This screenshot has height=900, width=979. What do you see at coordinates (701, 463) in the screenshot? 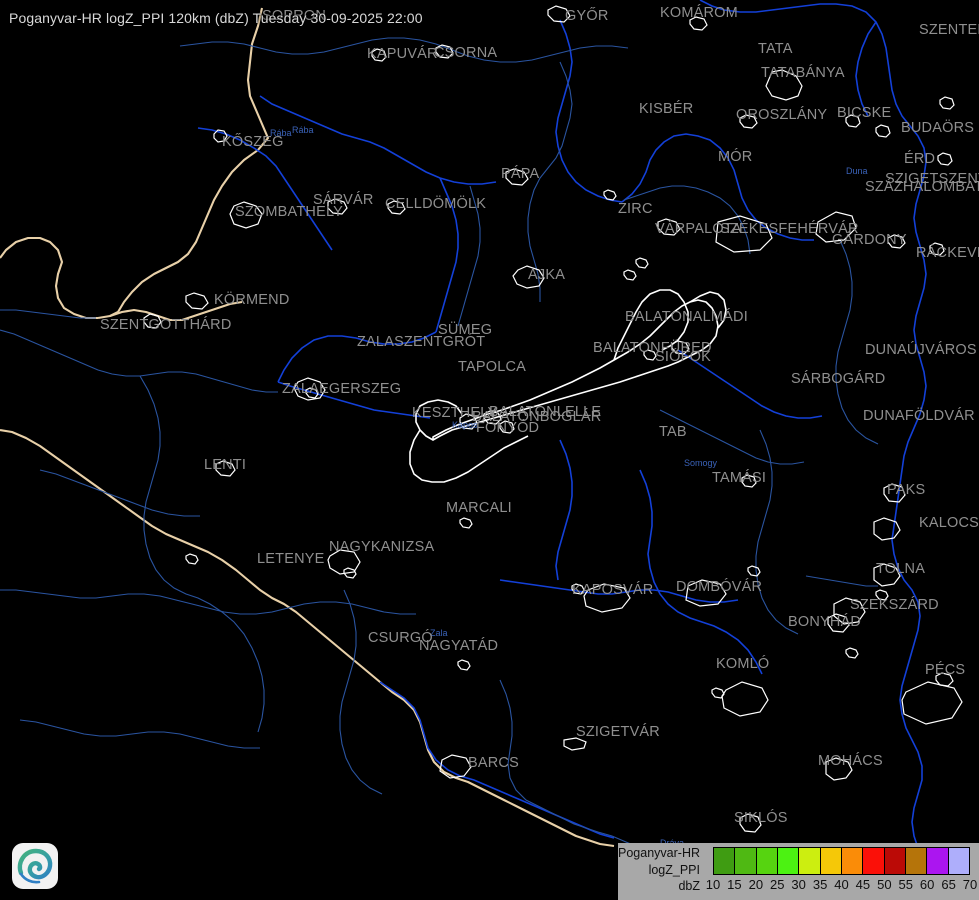
I see `river-label: Somogy` at bounding box center [701, 463].